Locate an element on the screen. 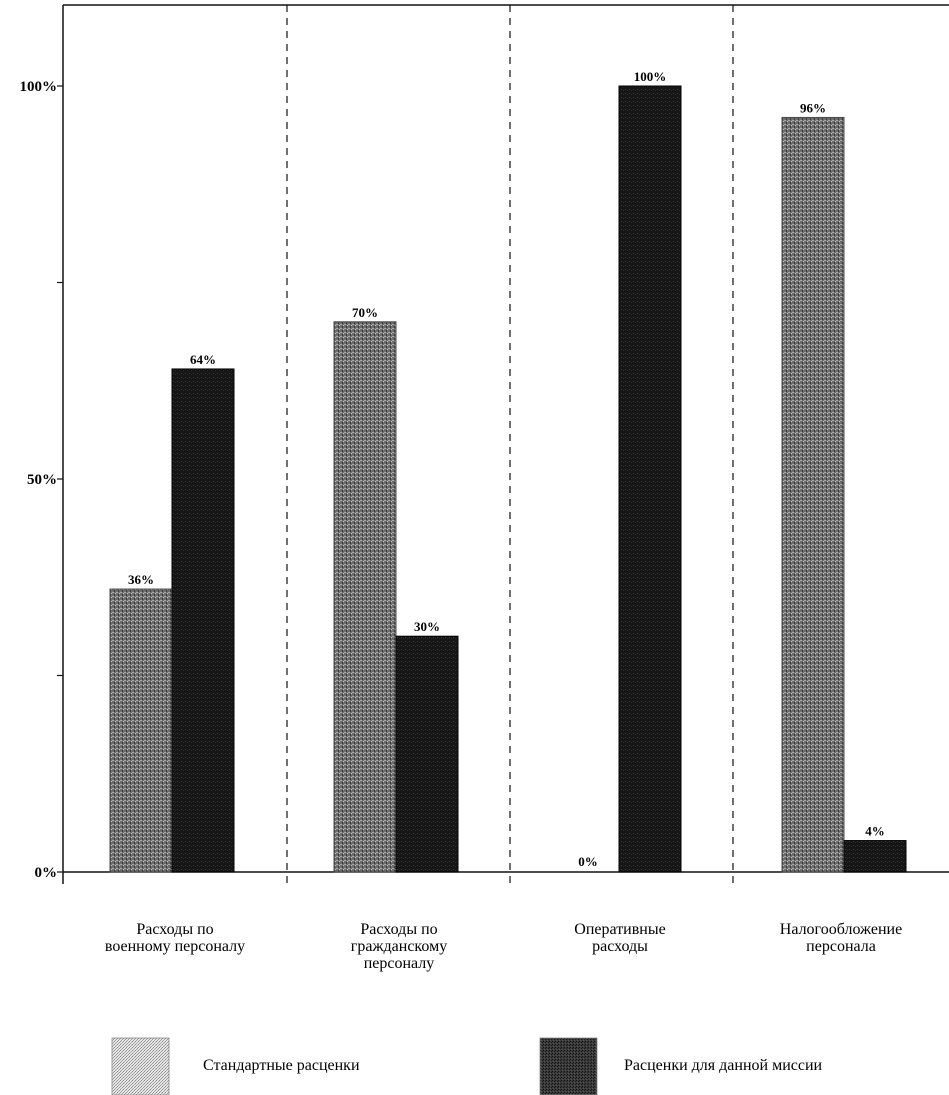 Image resolution: width=949 pixels, height=1095 pixels. bar-series2-cat3 is located at coordinates (650, 479).